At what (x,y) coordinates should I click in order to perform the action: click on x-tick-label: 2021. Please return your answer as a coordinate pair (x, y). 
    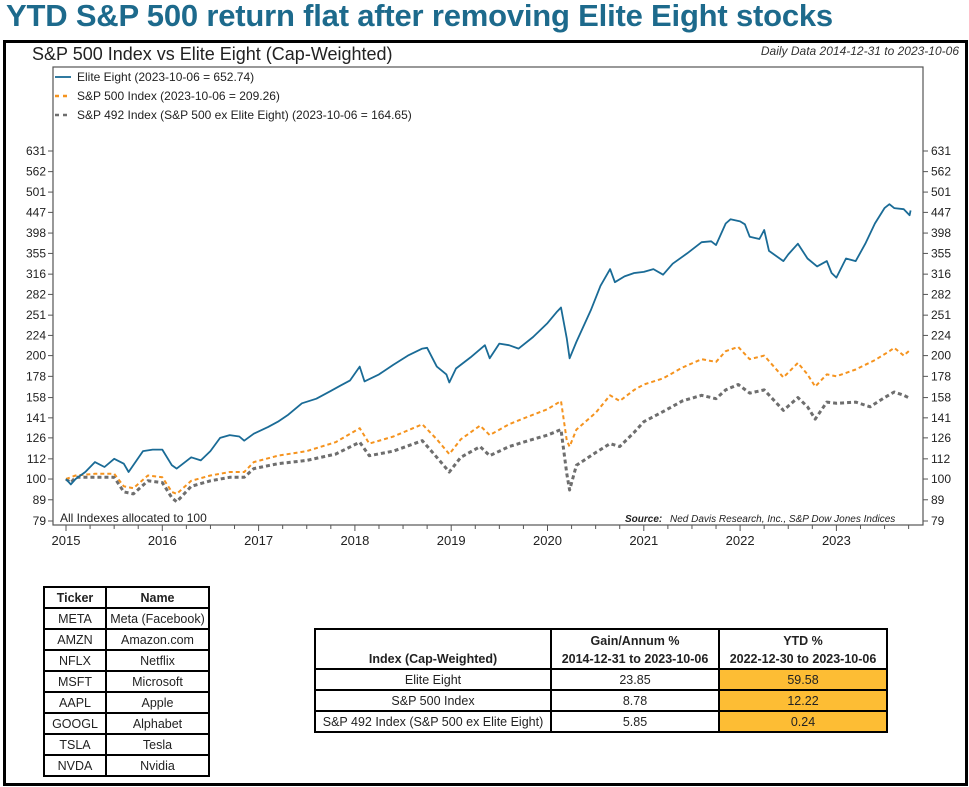
    Looking at the image, I should click on (643, 540).